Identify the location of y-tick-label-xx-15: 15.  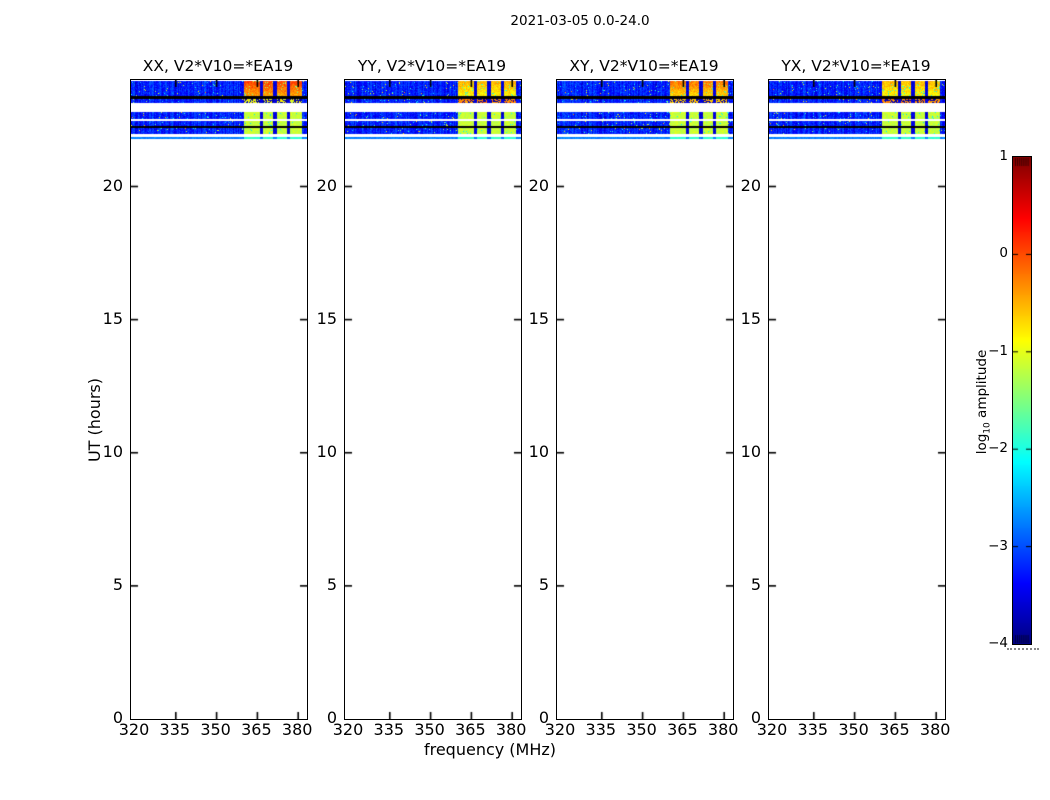
(112, 318).